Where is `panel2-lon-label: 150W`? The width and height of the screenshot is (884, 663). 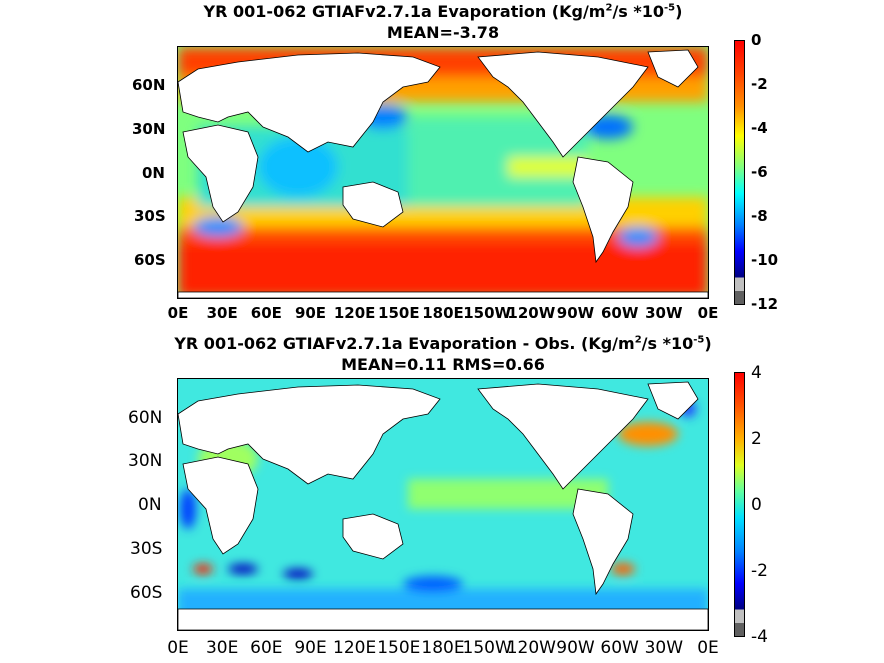
panel2-lon-label: 150W is located at coordinates (487, 648).